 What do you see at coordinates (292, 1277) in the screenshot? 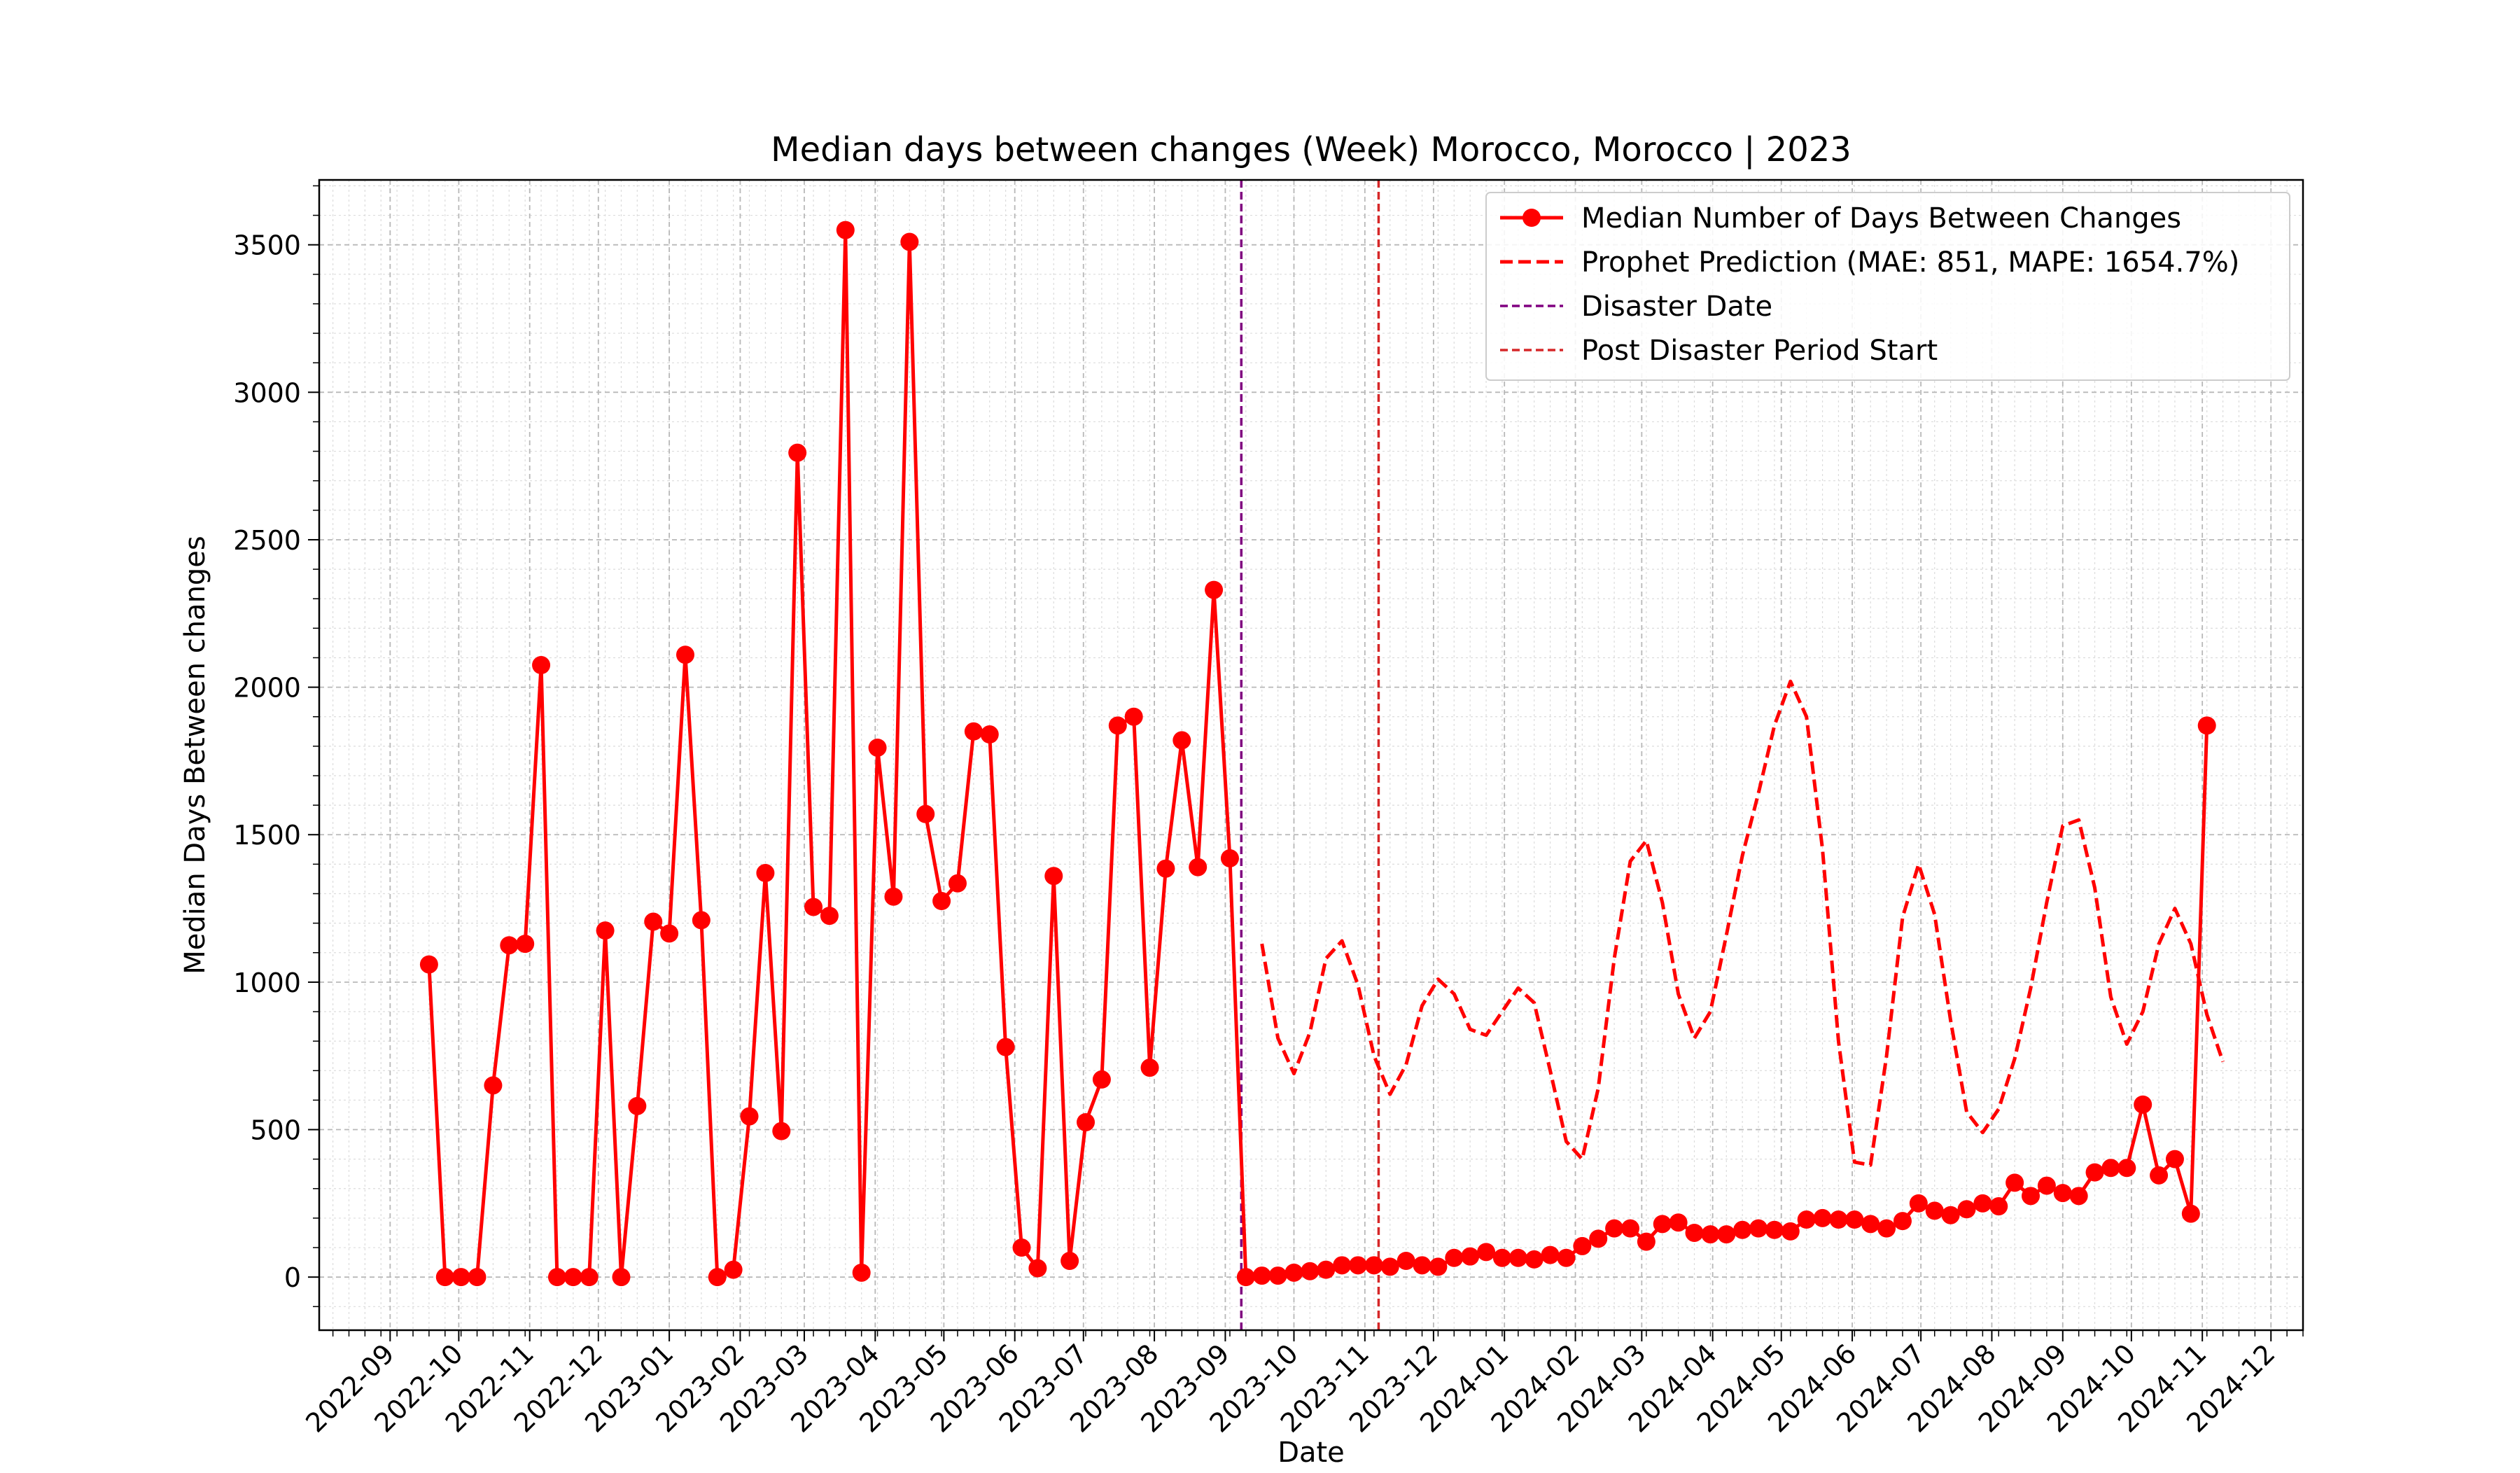
I see `y-tick-label: 0` at bounding box center [292, 1277].